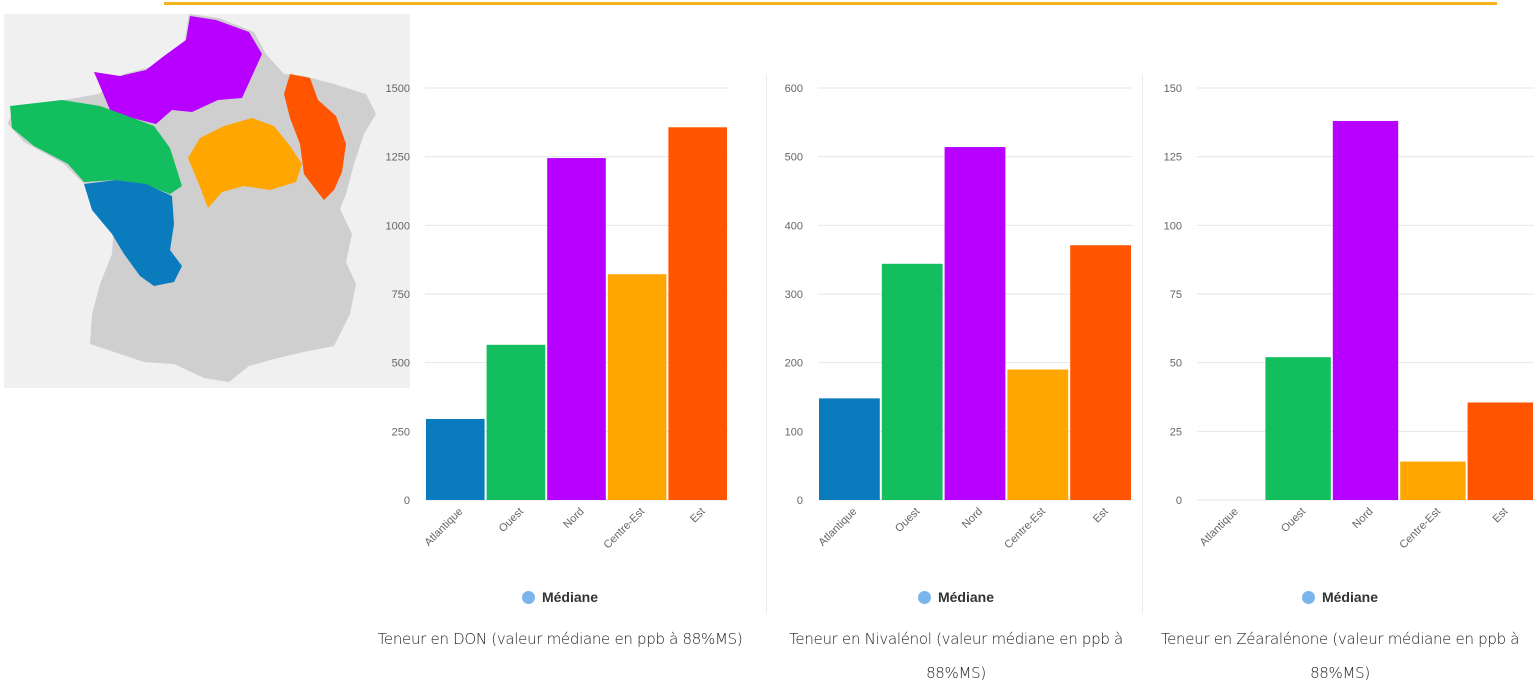 The image size is (1534, 690). I want to click on y-tick-label: 300, so click(794, 295).